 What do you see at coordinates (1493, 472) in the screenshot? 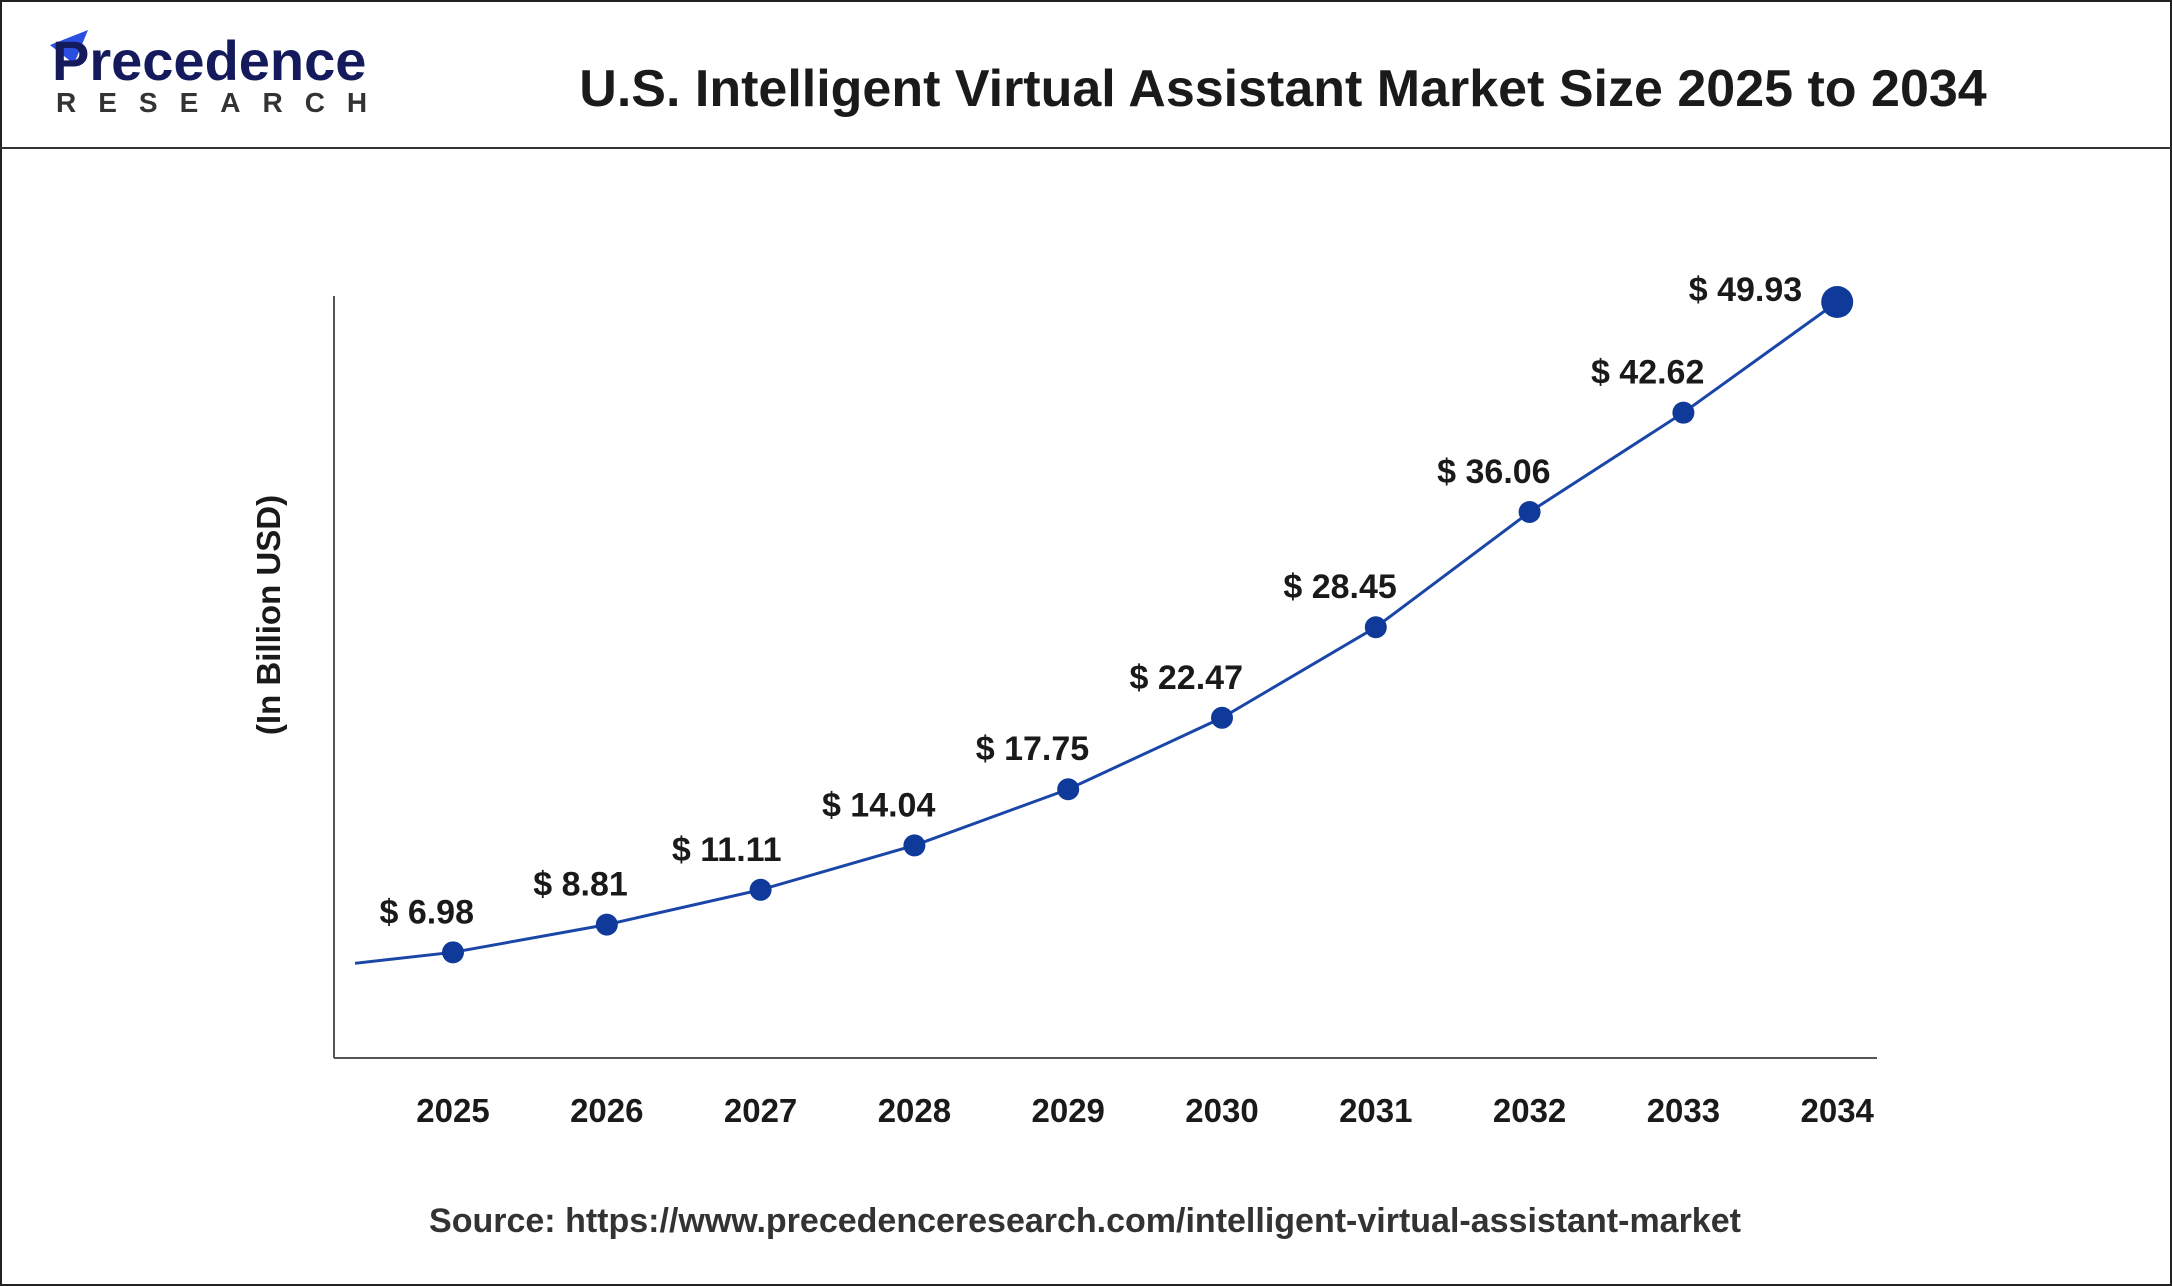
I see `data-label: $ 36.06` at bounding box center [1493, 472].